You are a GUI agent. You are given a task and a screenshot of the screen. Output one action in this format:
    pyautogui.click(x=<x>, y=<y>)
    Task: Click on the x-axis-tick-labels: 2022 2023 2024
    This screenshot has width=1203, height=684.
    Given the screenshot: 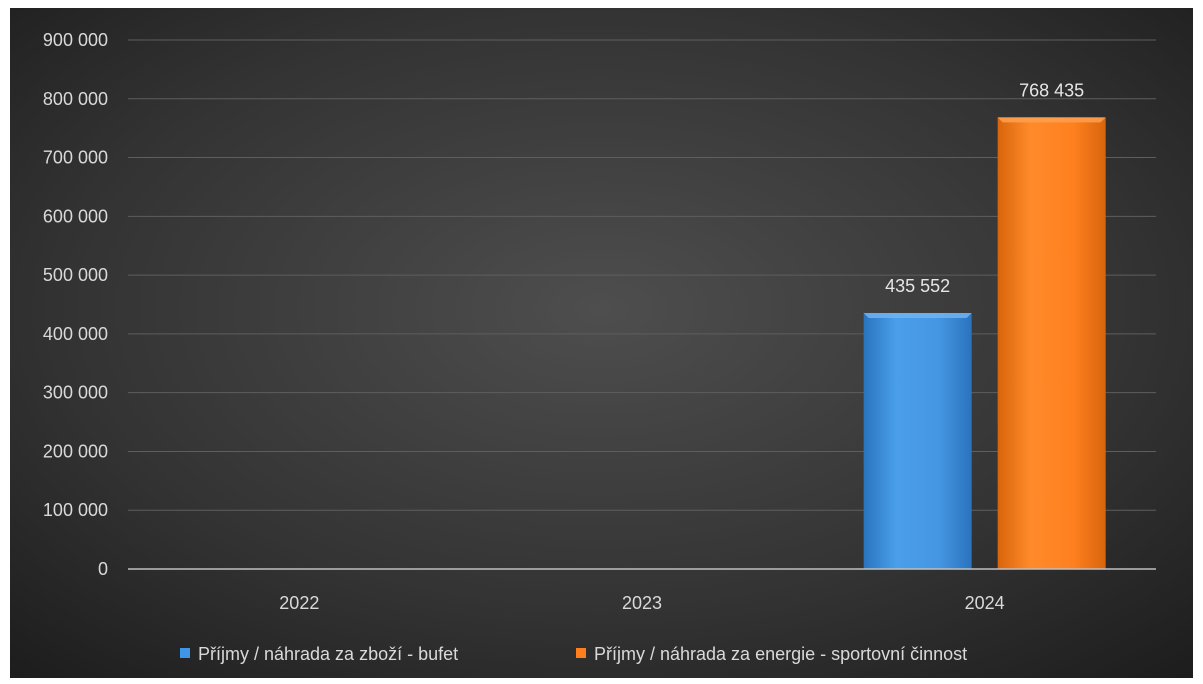 What is the action you would take?
    pyautogui.click(x=641, y=603)
    